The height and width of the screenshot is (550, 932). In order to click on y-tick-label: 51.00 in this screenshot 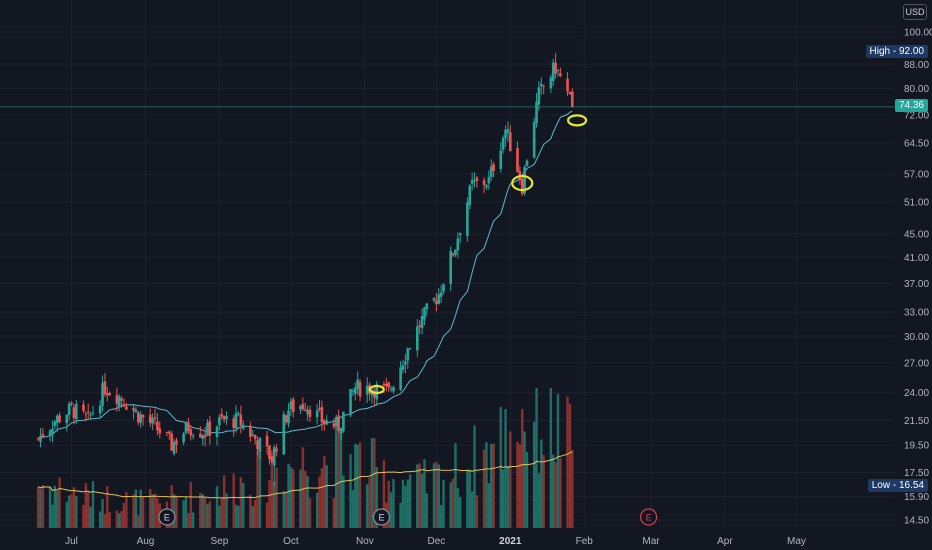, I will do `click(916, 203)`.